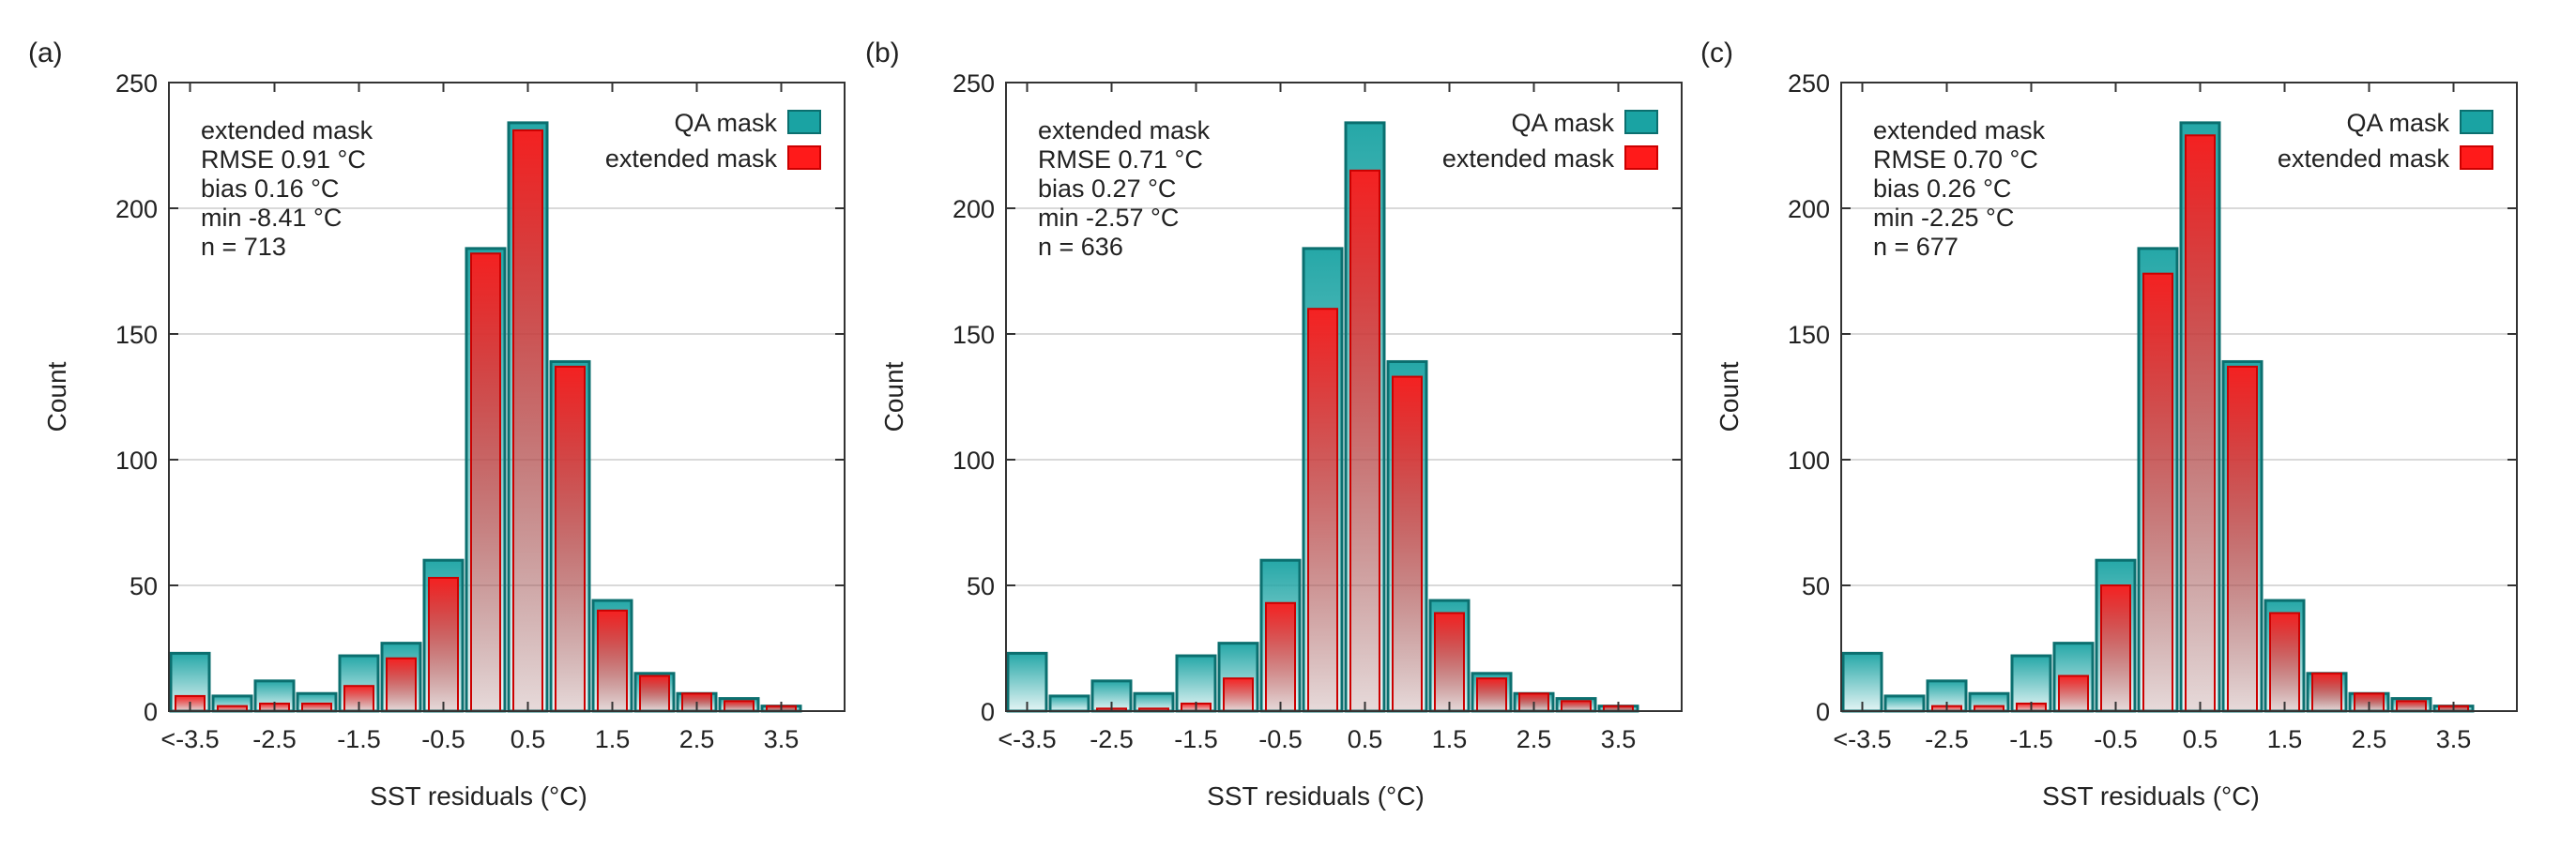  I want to click on stats-line: min -2.57 °C, so click(1108, 218).